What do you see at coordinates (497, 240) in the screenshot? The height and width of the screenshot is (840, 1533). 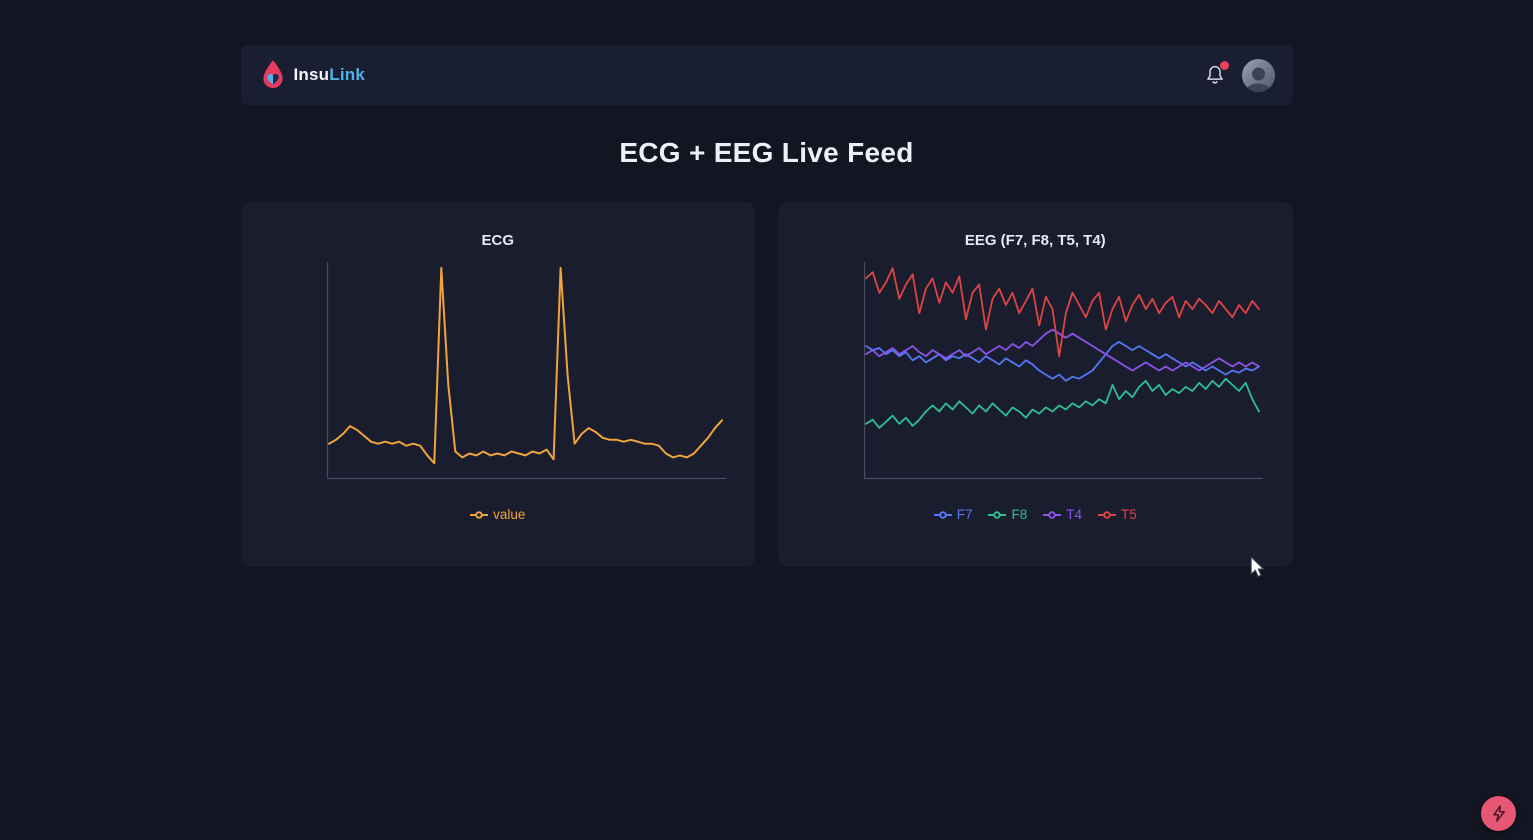 I see `ecg-chart-title: ECG` at bounding box center [497, 240].